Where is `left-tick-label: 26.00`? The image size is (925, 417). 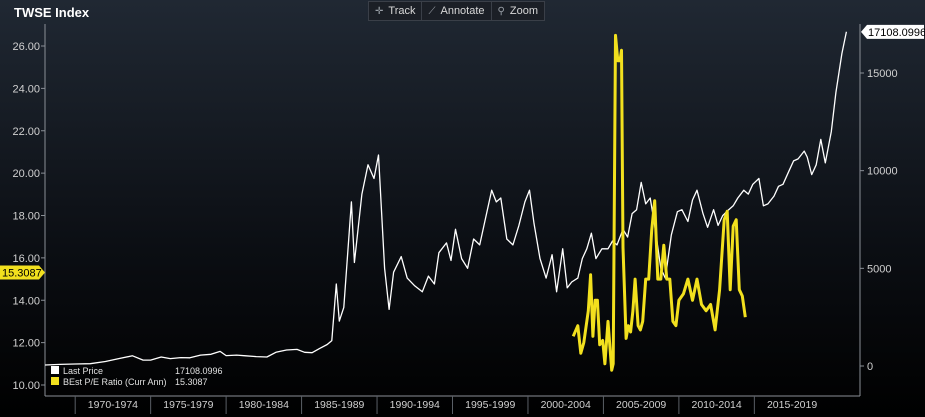
left-tick-label: 26.00 is located at coordinates (26, 47).